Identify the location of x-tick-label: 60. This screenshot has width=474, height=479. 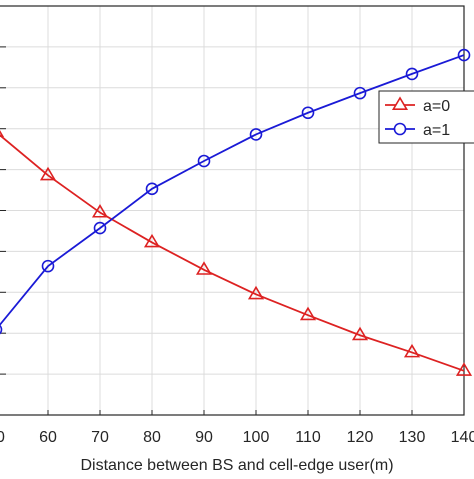
(48, 437).